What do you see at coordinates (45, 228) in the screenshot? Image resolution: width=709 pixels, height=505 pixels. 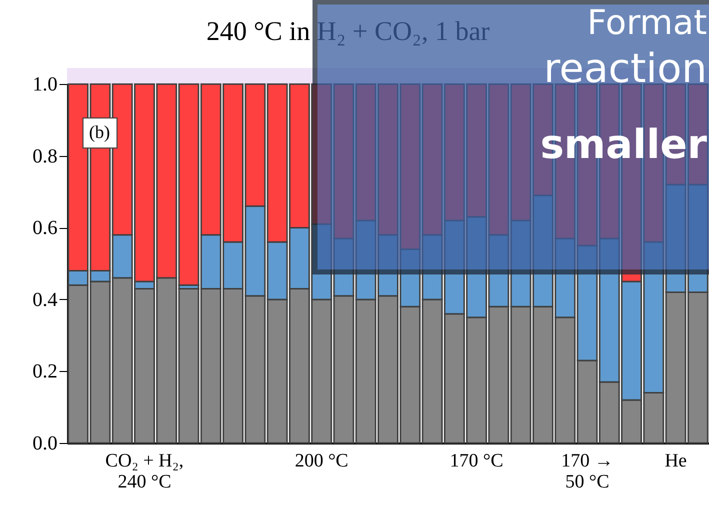 I see `y-tick-label: 0.6` at bounding box center [45, 228].